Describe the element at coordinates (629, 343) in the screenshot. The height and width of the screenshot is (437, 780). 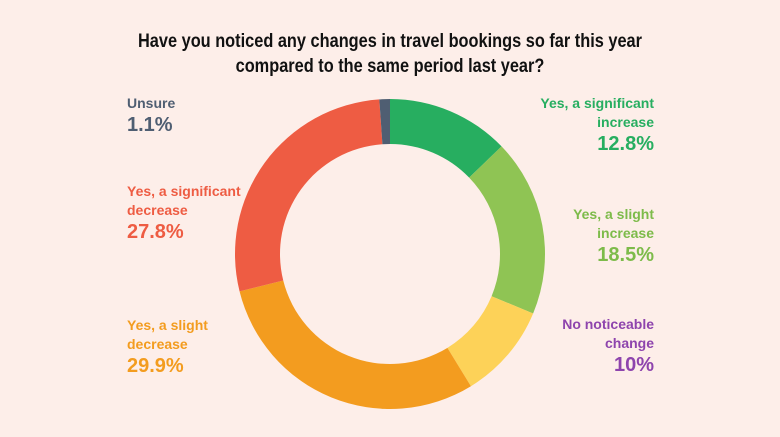
I see `label-no-change-name-2: change` at that location.